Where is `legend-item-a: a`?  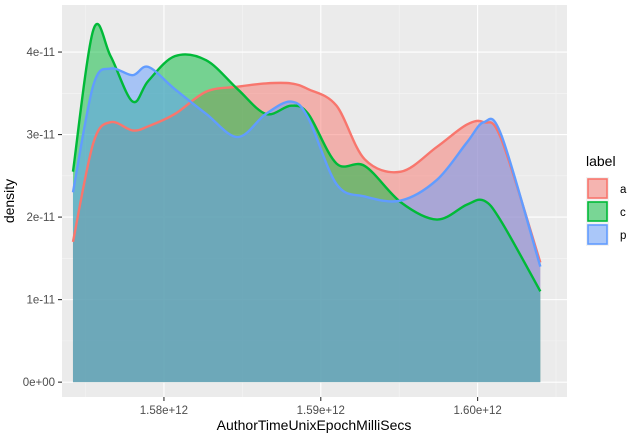
legend-item-a: a is located at coordinates (606, 188).